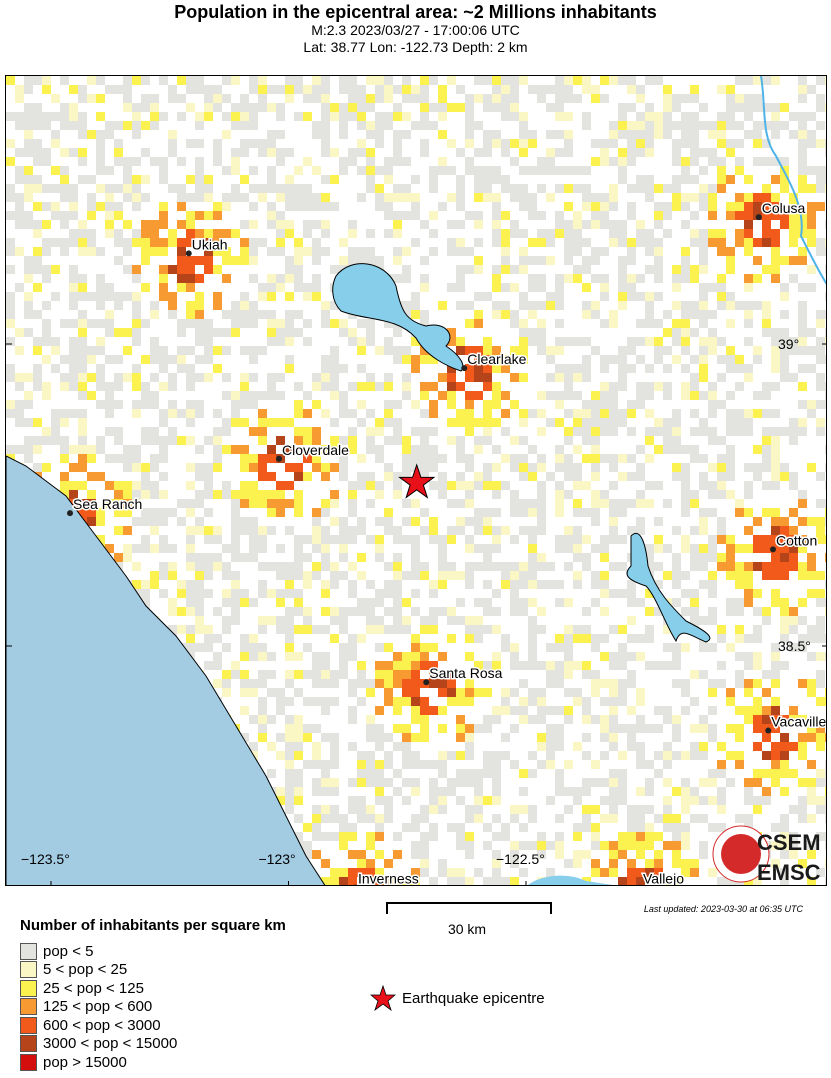 The width and height of the screenshot is (831, 1078). I want to click on legend-item: pop > 15000, so click(73, 1062).